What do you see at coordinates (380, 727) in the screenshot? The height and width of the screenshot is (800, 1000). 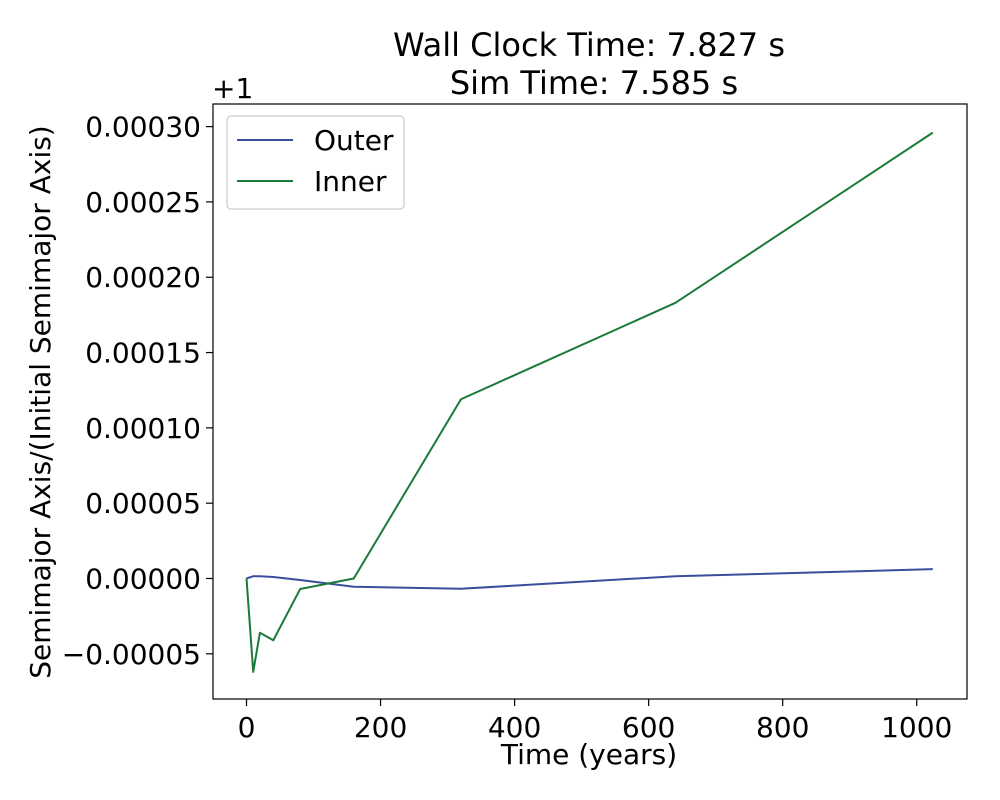 I see `x-tick-label: 200` at bounding box center [380, 727].